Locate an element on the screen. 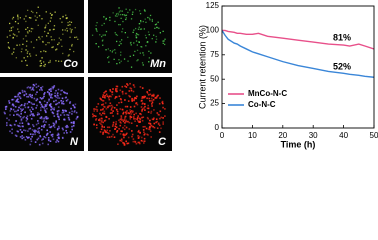  y-tick-label: 125 is located at coordinates (213, 5).